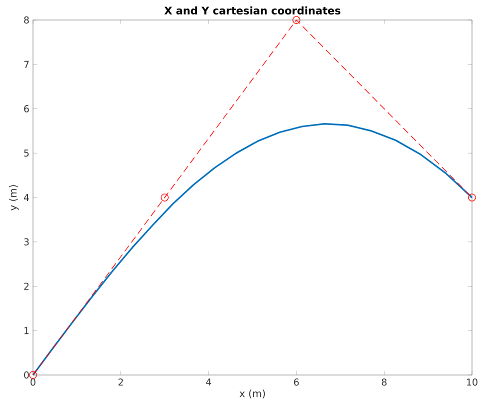 Image resolution: width=479 pixels, height=416 pixels. I want to click on x-axis-title: x (m), so click(252, 394).